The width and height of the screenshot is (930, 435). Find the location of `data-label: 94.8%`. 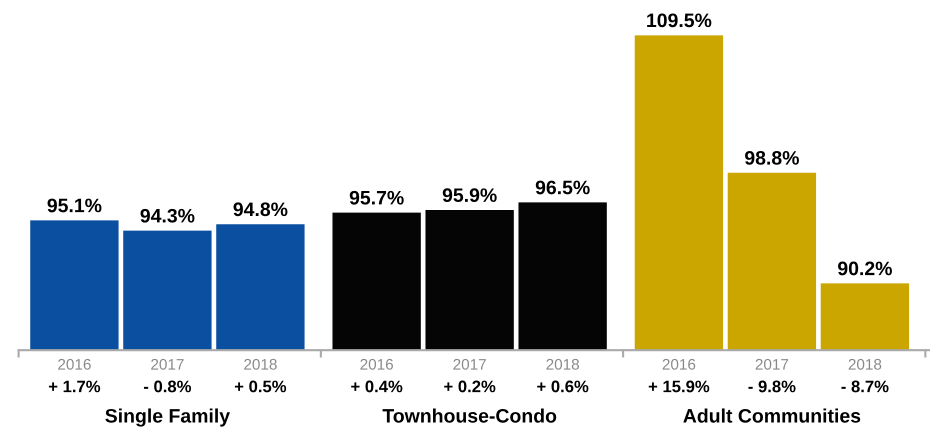

data-label: 94.8% is located at coordinates (261, 209).